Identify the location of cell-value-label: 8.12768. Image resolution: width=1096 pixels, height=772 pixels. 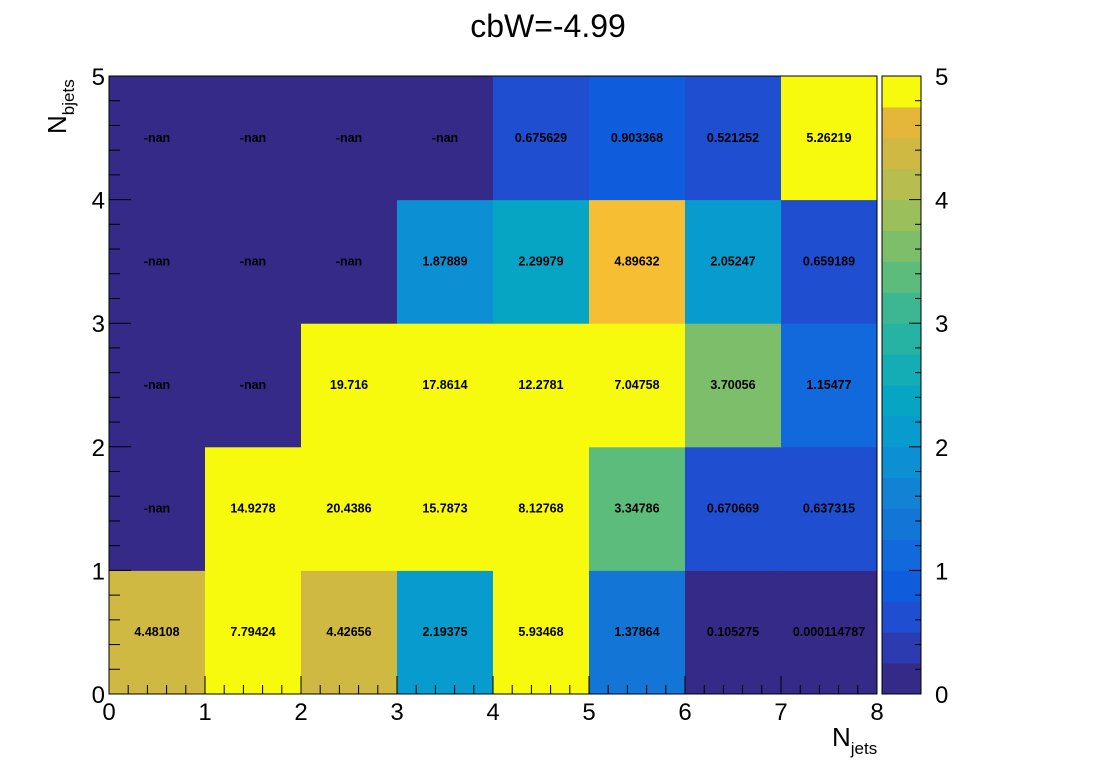
(540, 509).